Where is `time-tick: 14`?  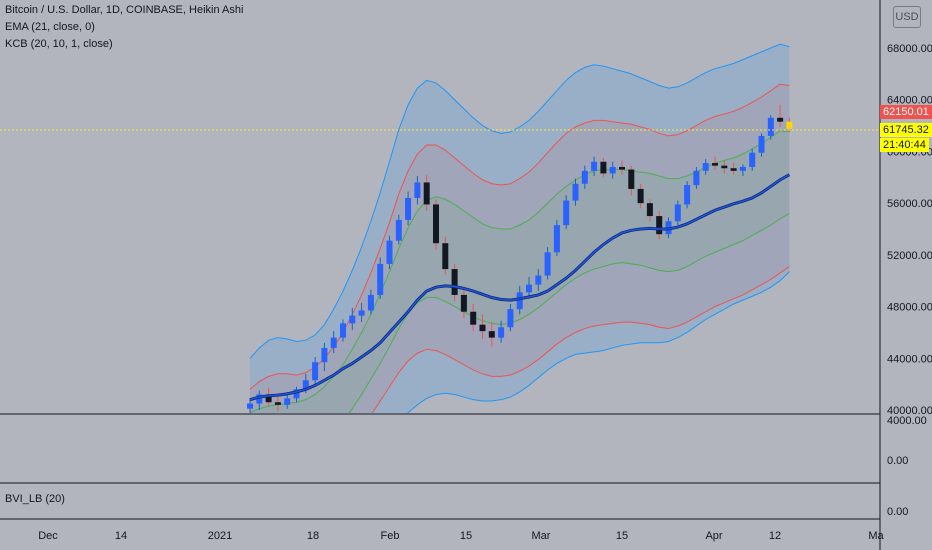 time-tick: 14 is located at coordinates (121, 536).